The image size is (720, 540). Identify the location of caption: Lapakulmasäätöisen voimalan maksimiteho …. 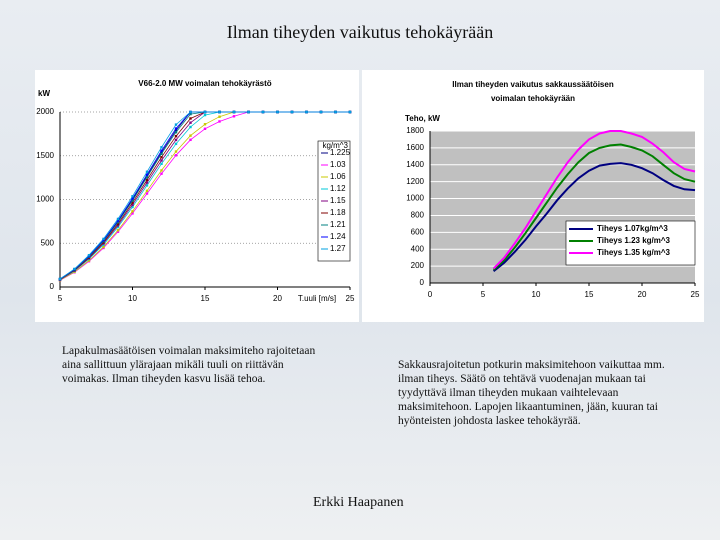
(189, 365).